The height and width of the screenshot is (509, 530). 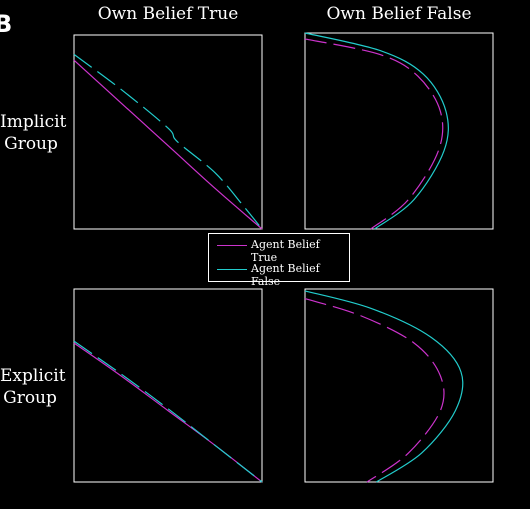 I want to click on panel-letter: B, so click(x=6, y=24).